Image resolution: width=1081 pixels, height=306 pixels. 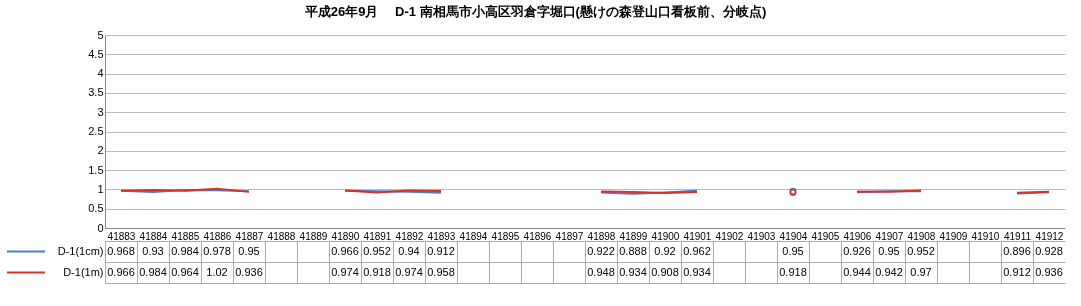 What do you see at coordinates (1017, 250) in the screenshot?
I see `data-label: 0.896` at bounding box center [1017, 250].